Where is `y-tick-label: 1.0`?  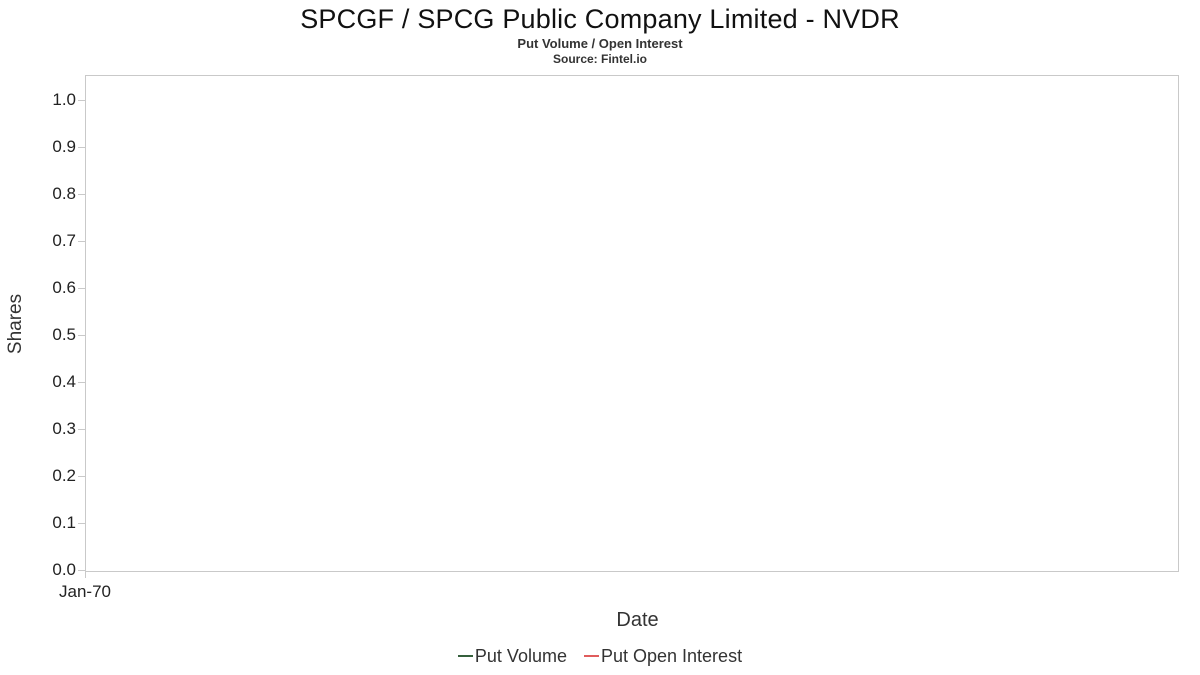 y-tick-label: 1.0 is located at coordinates (64, 99).